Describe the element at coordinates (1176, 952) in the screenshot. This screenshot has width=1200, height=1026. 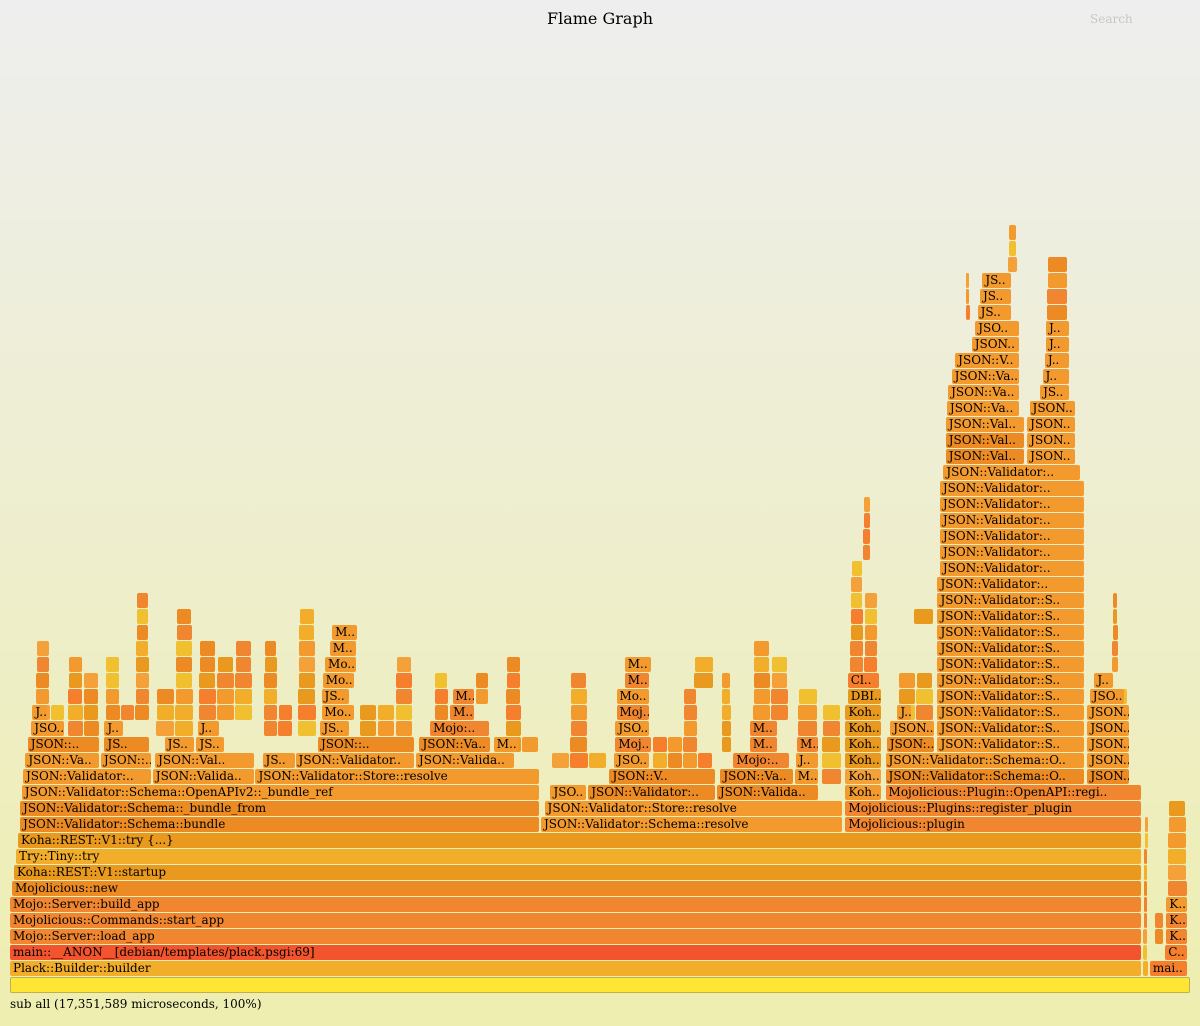
I see `flame-frame: C..` at that location.